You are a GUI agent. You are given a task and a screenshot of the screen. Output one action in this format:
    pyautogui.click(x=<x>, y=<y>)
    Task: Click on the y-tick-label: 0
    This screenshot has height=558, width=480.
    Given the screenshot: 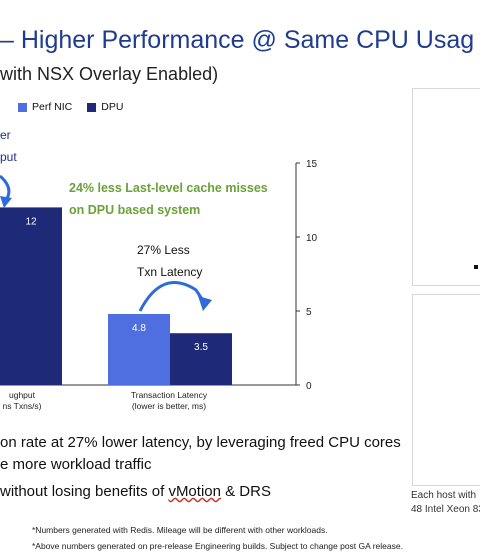 What is the action you would take?
    pyautogui.click(x=309, y=386)
    